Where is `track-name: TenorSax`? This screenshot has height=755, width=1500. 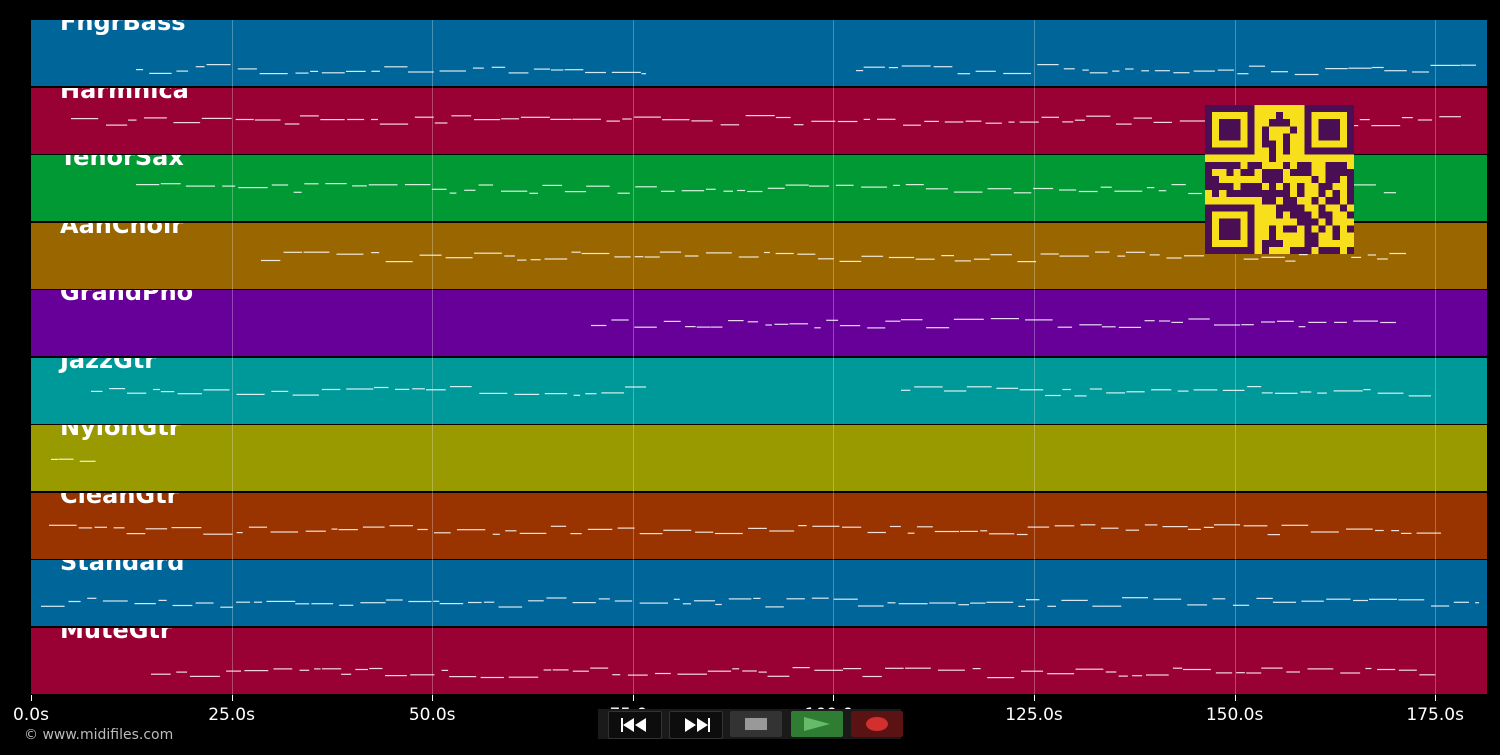 track-name: TenorSax is located at coordinates (122, 163).